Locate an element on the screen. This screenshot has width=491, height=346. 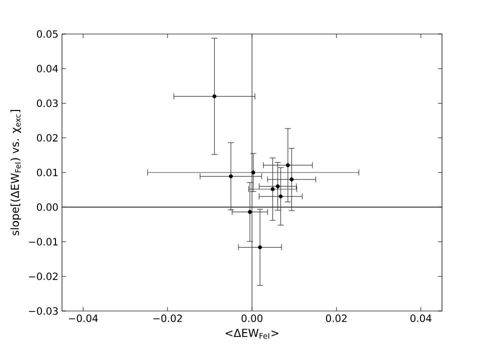
y-tick-label: −0.03 is located at coordinates (43, 311).